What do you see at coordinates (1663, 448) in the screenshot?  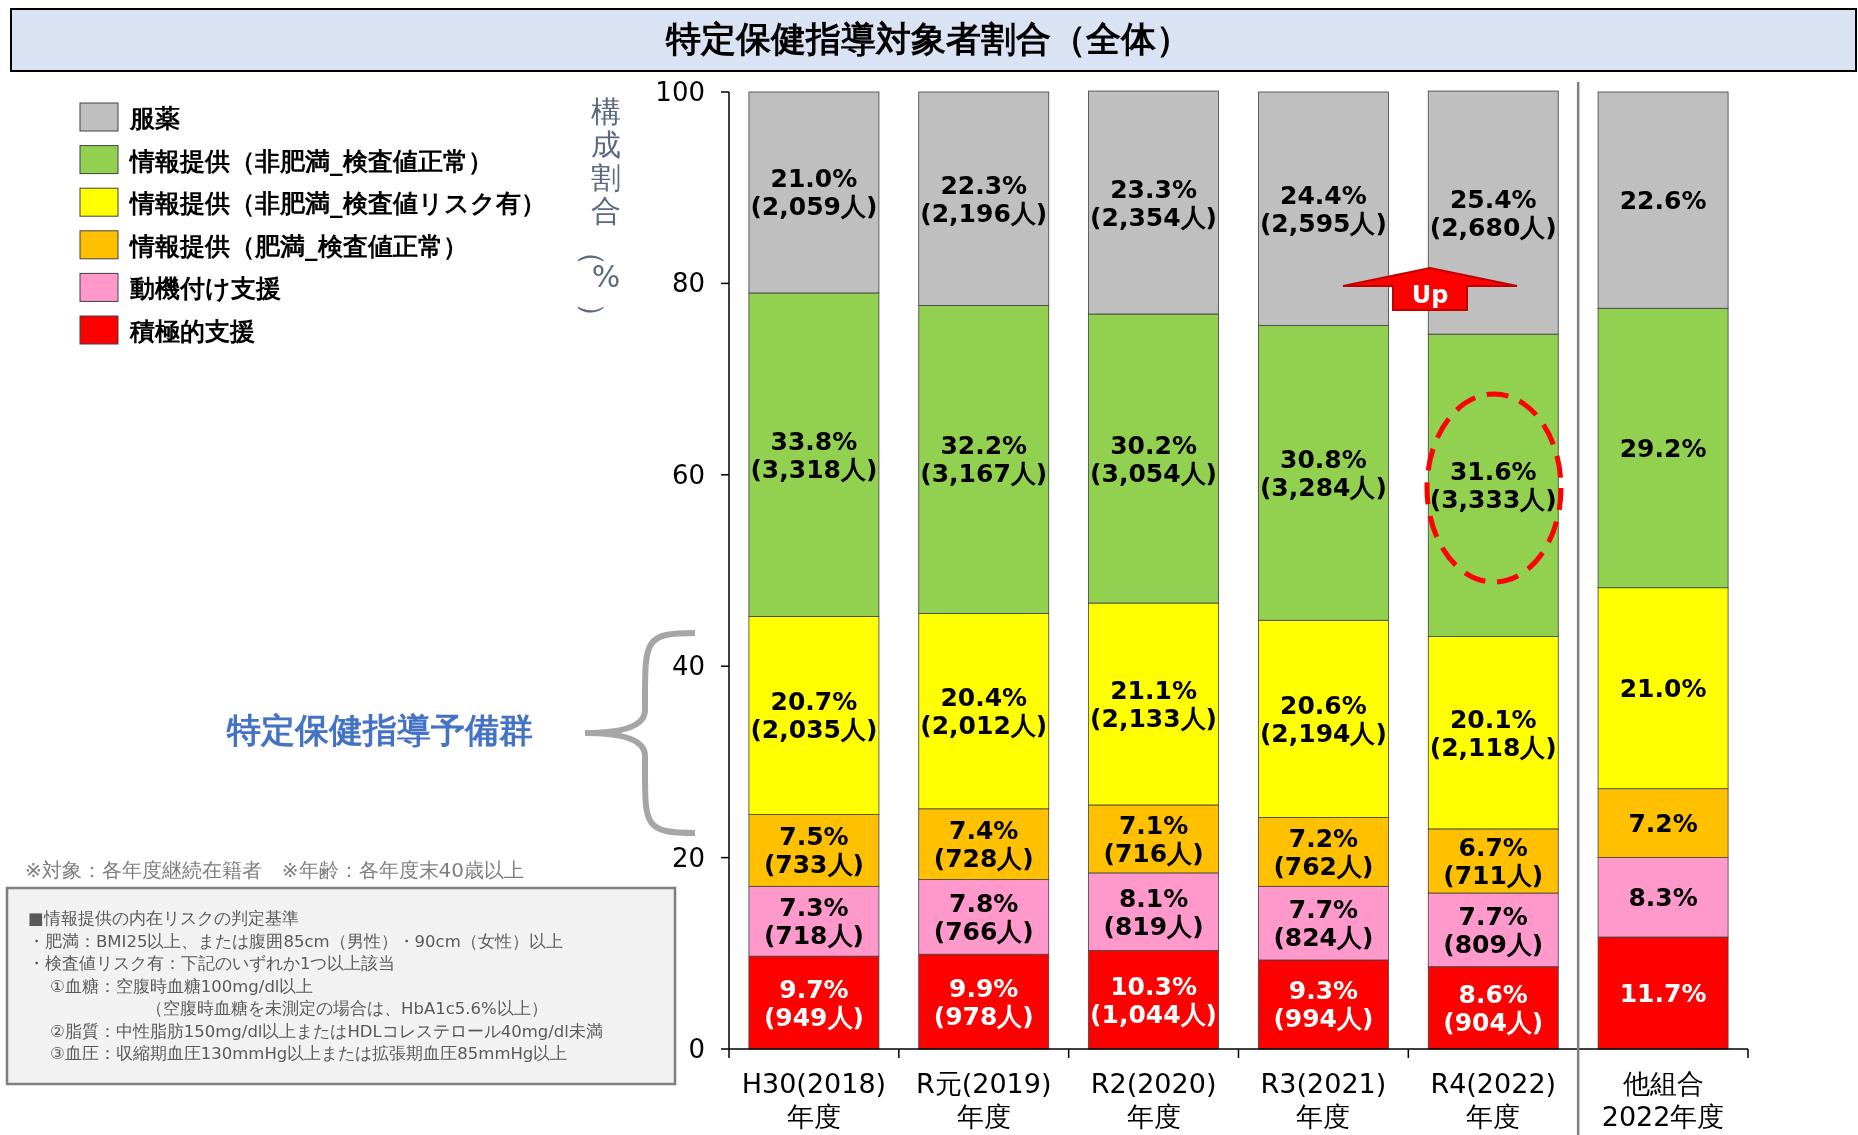 I see `data-label: 29.2%` at bounding box center [1663, 448].